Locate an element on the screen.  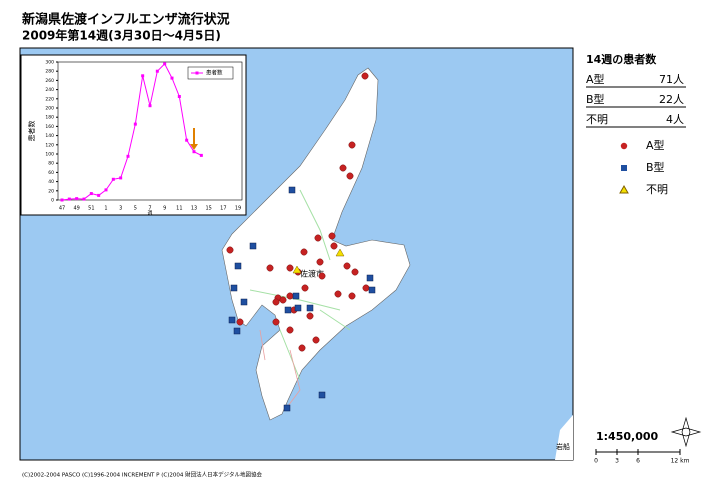
scale-bar is located at coordinates (638, 452).